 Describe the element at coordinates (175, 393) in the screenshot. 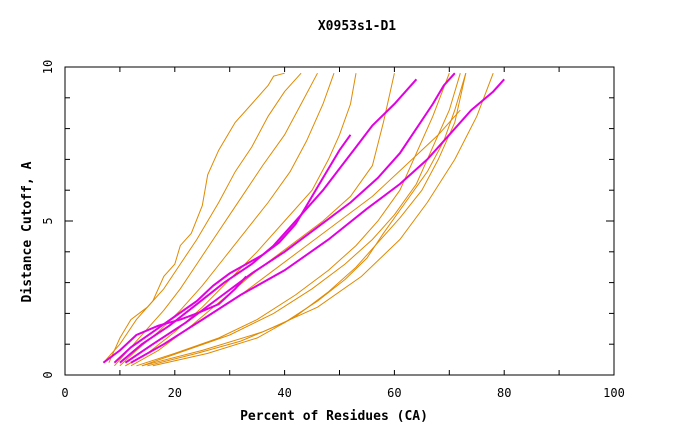

I see `x-tick-label: 20` at that location.